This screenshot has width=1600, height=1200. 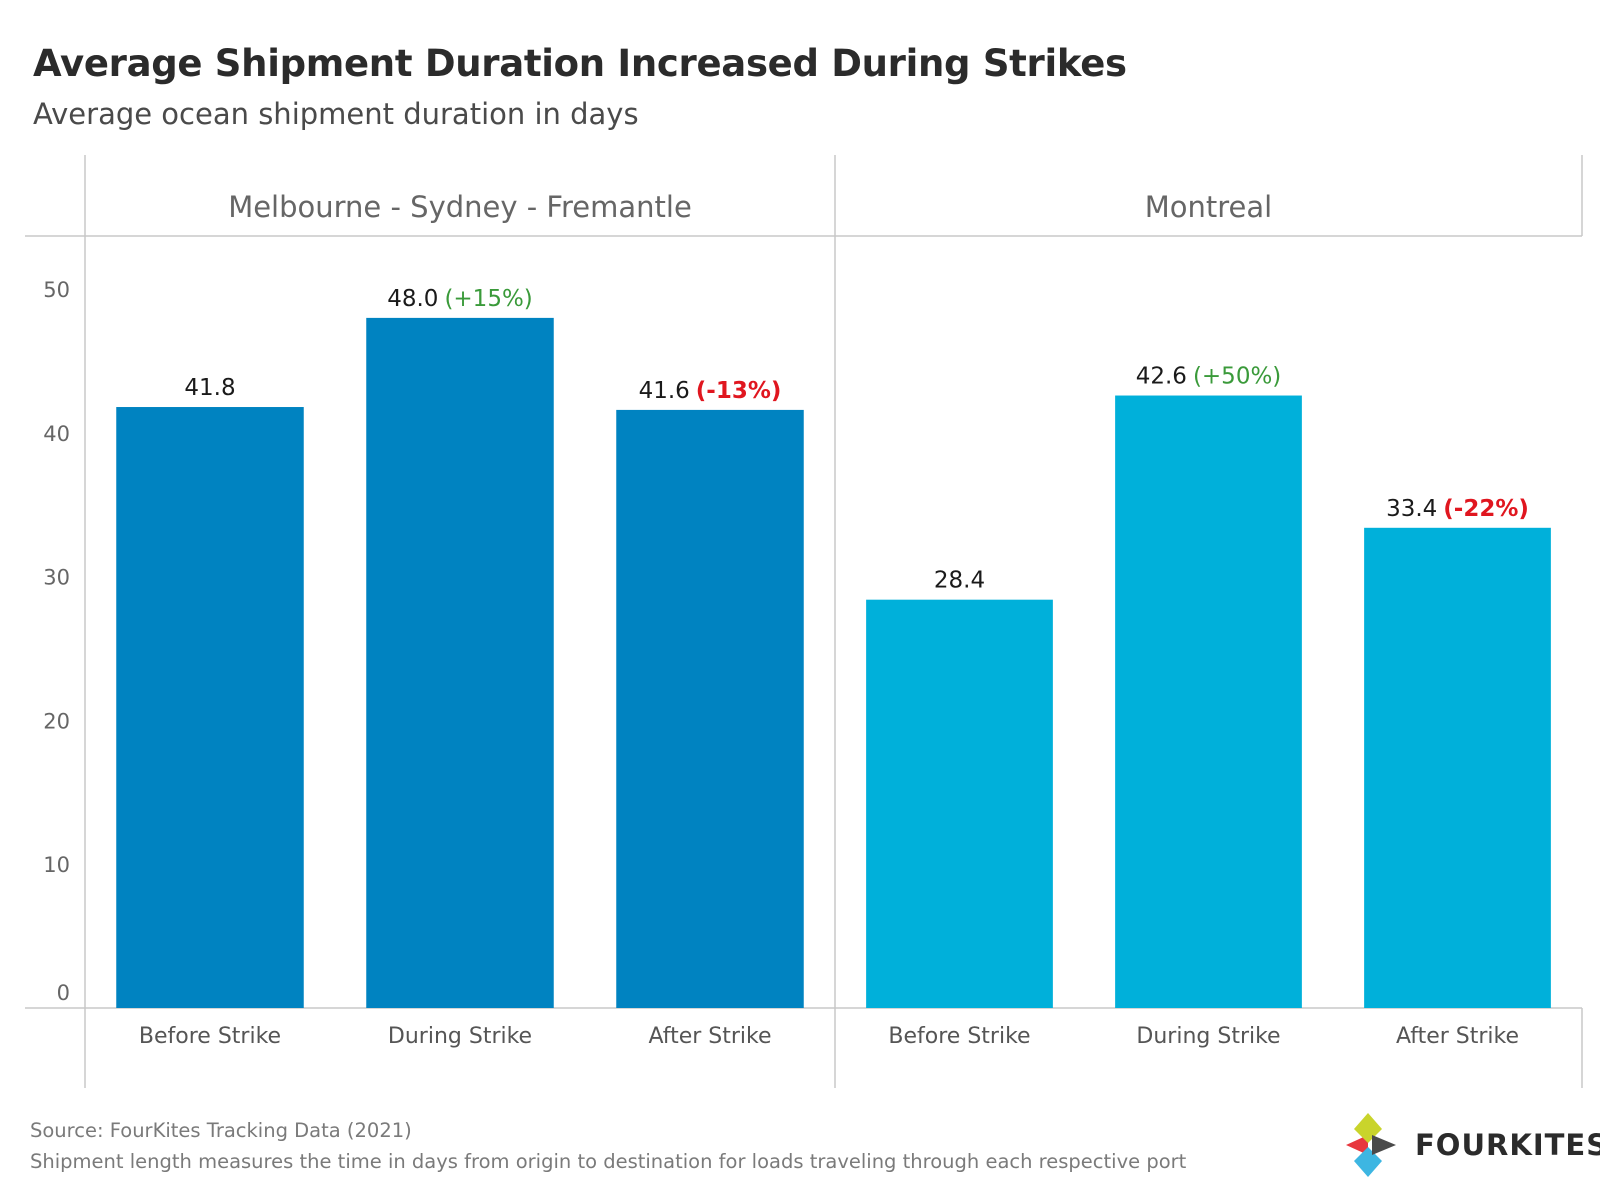 I want to click on data-label: 42.6 (+50%), so click(x=1209, y=377).